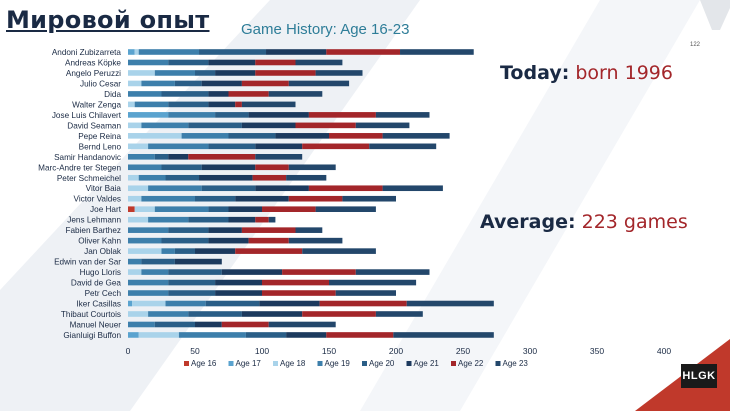  I want to click on y-tick-label-andreas-kopke: Andreas Köpke, so click(93, 62).